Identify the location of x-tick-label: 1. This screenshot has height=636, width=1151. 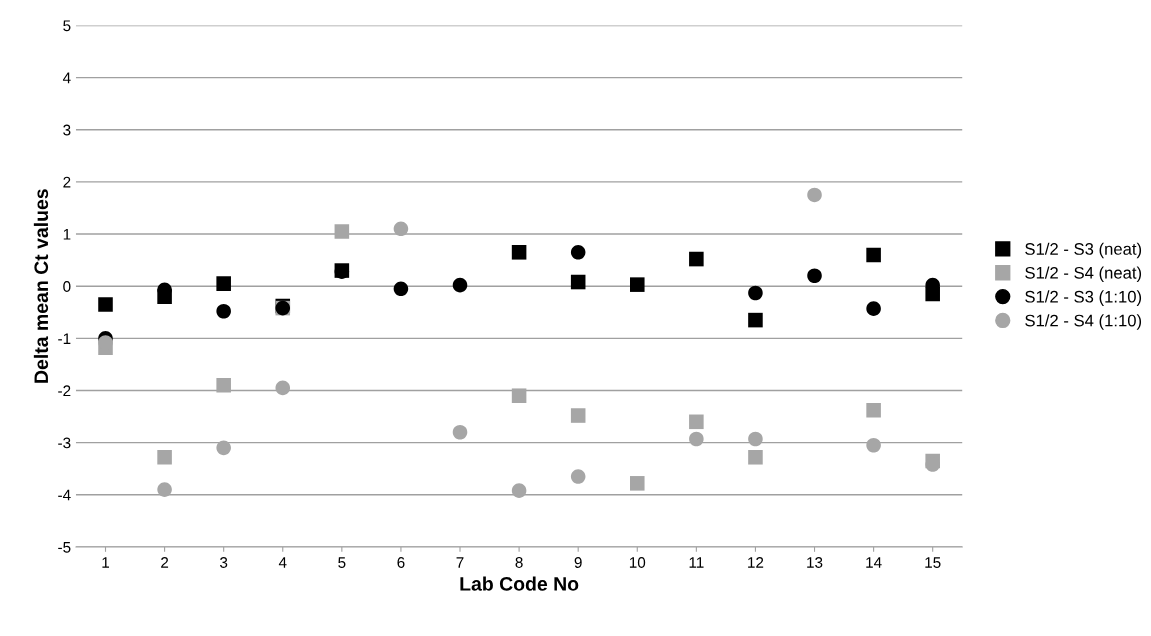
(106, 562).